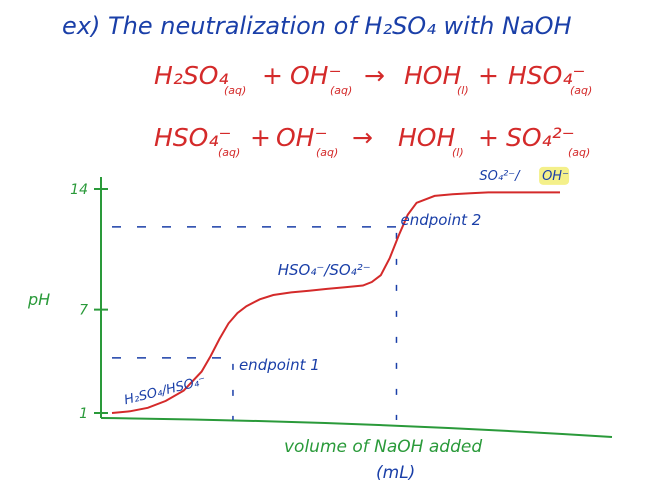 The image size is (667, 492). What do you see at coordinates (426, 137) in the screenshot?
I see `reaction-2-product1: HOH` at bounding box center [426, 137].